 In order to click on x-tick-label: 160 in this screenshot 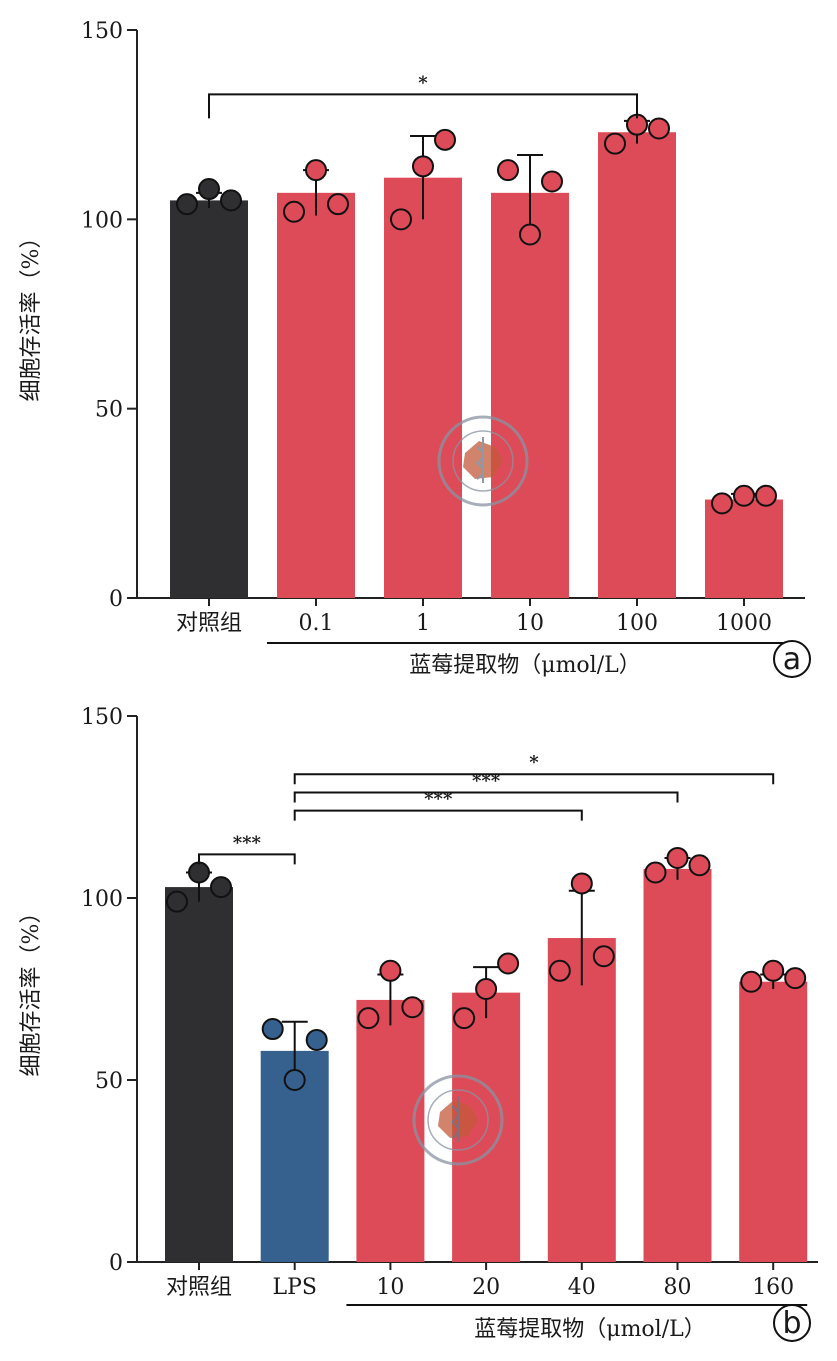, I will do `click(773, 1287)`.